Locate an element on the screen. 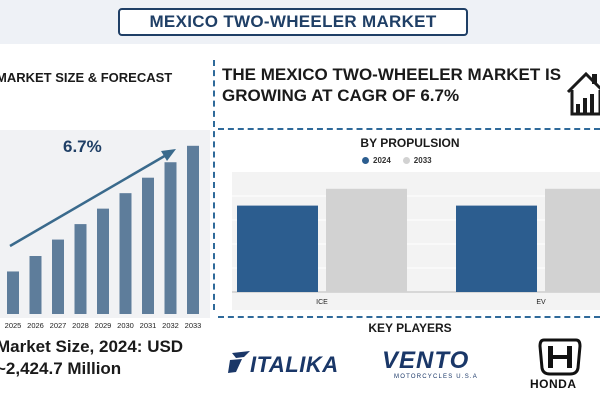  legend-label-2033: 2033 is located at coordinates (422, 160).